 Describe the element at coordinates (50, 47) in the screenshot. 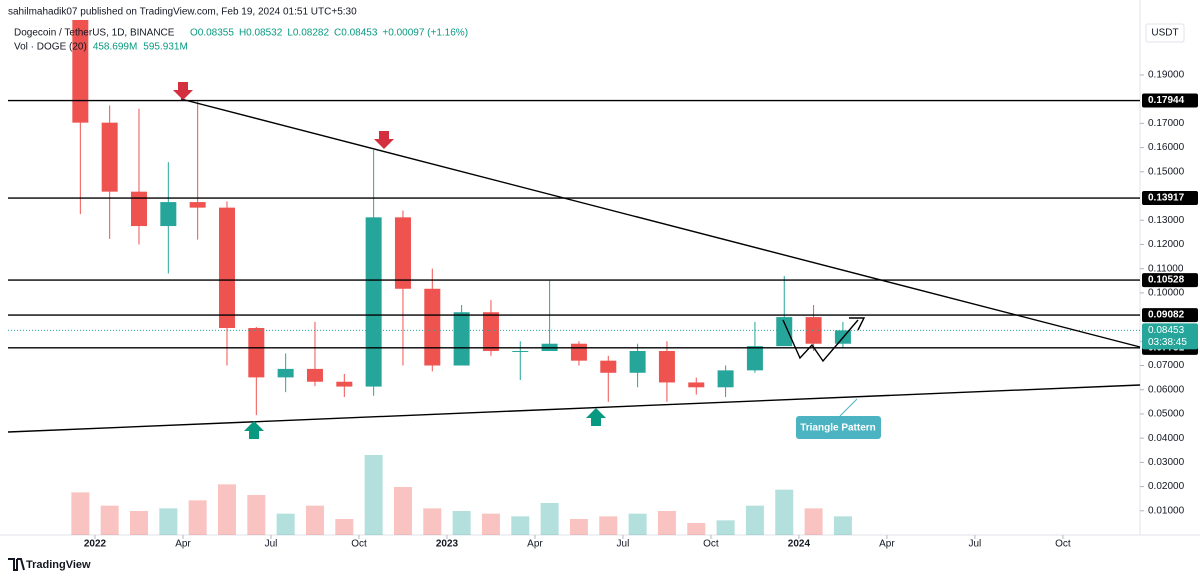

I see `volume-legend: Vol · DOGE (20)` at that location.